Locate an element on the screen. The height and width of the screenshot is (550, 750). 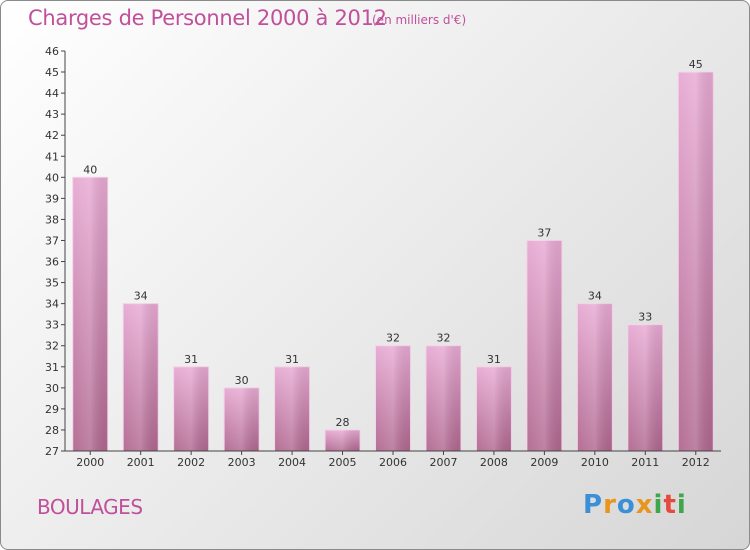
y-tick-label: 42 is located at coordinates (52, 135).